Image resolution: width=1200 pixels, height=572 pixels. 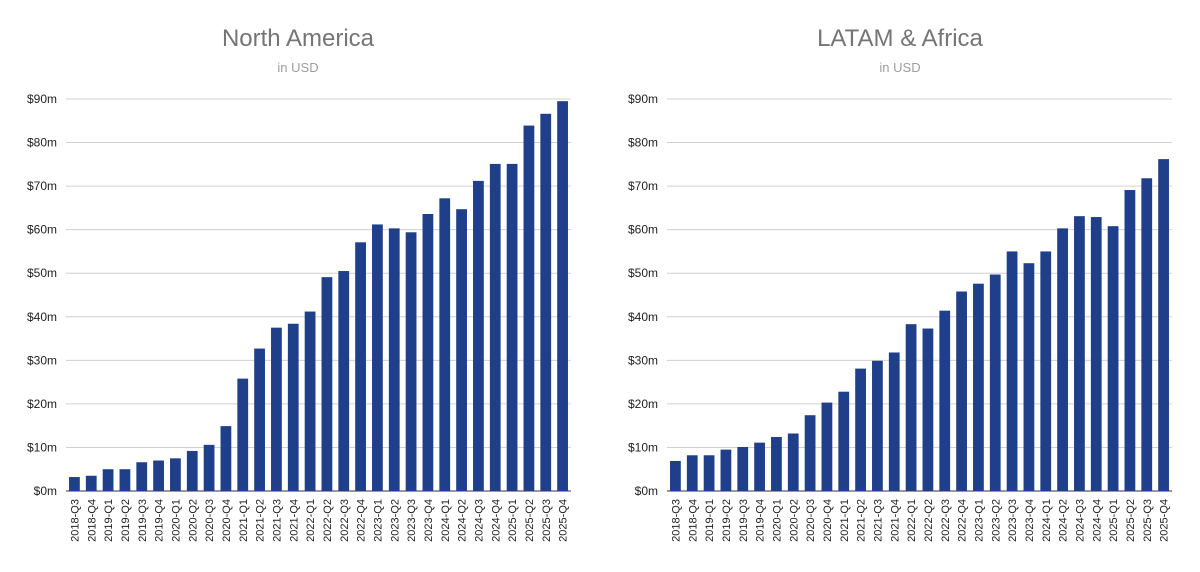 I want to click on x-tick-label: 2023-Q3, so click(x=1013, y=520).